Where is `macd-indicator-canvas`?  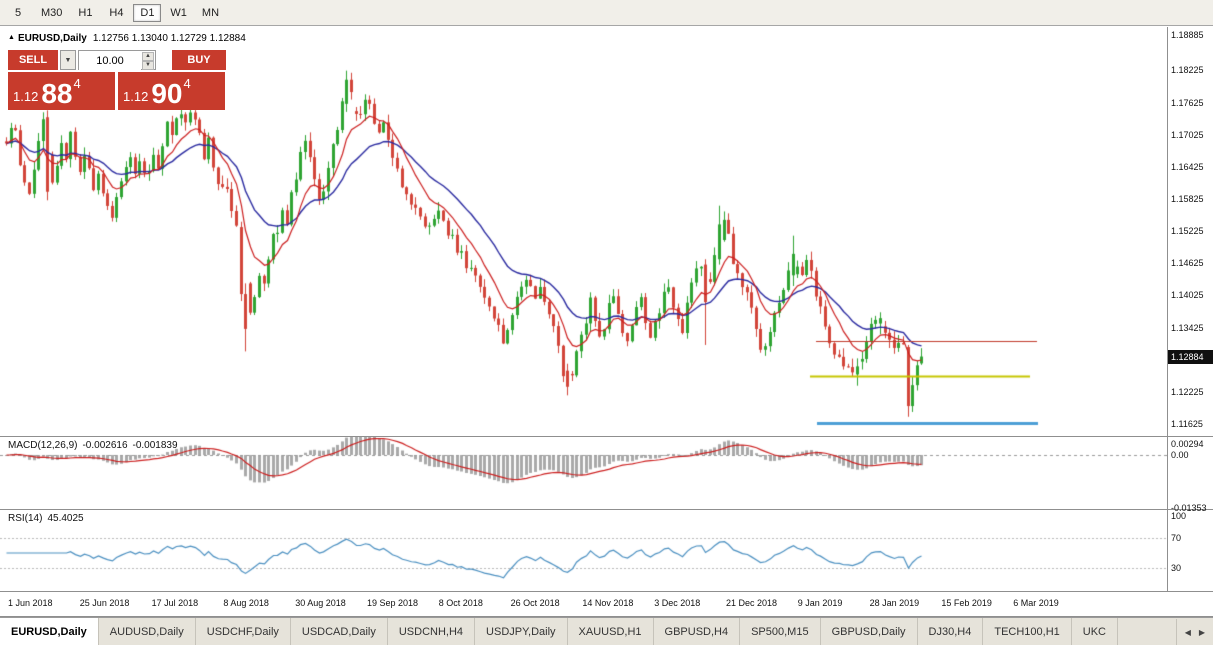
macd-indicator-canvas is located at coordinates (583, 473).